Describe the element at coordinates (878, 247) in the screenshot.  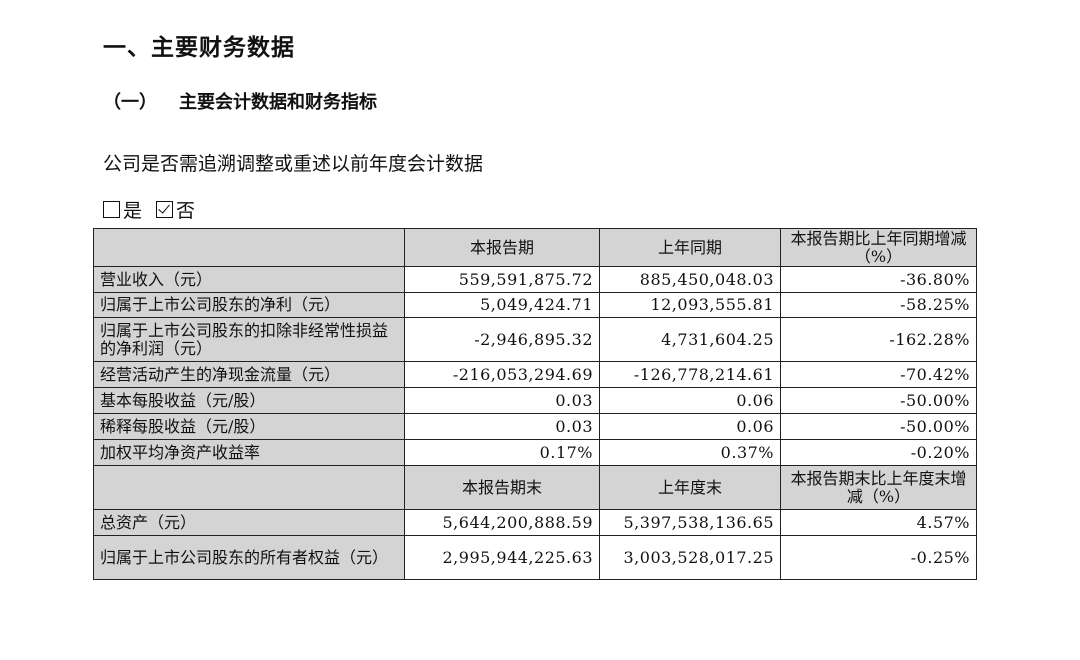
I see `header-period-change: 本报告期比上年同期增减（%）` at that location.